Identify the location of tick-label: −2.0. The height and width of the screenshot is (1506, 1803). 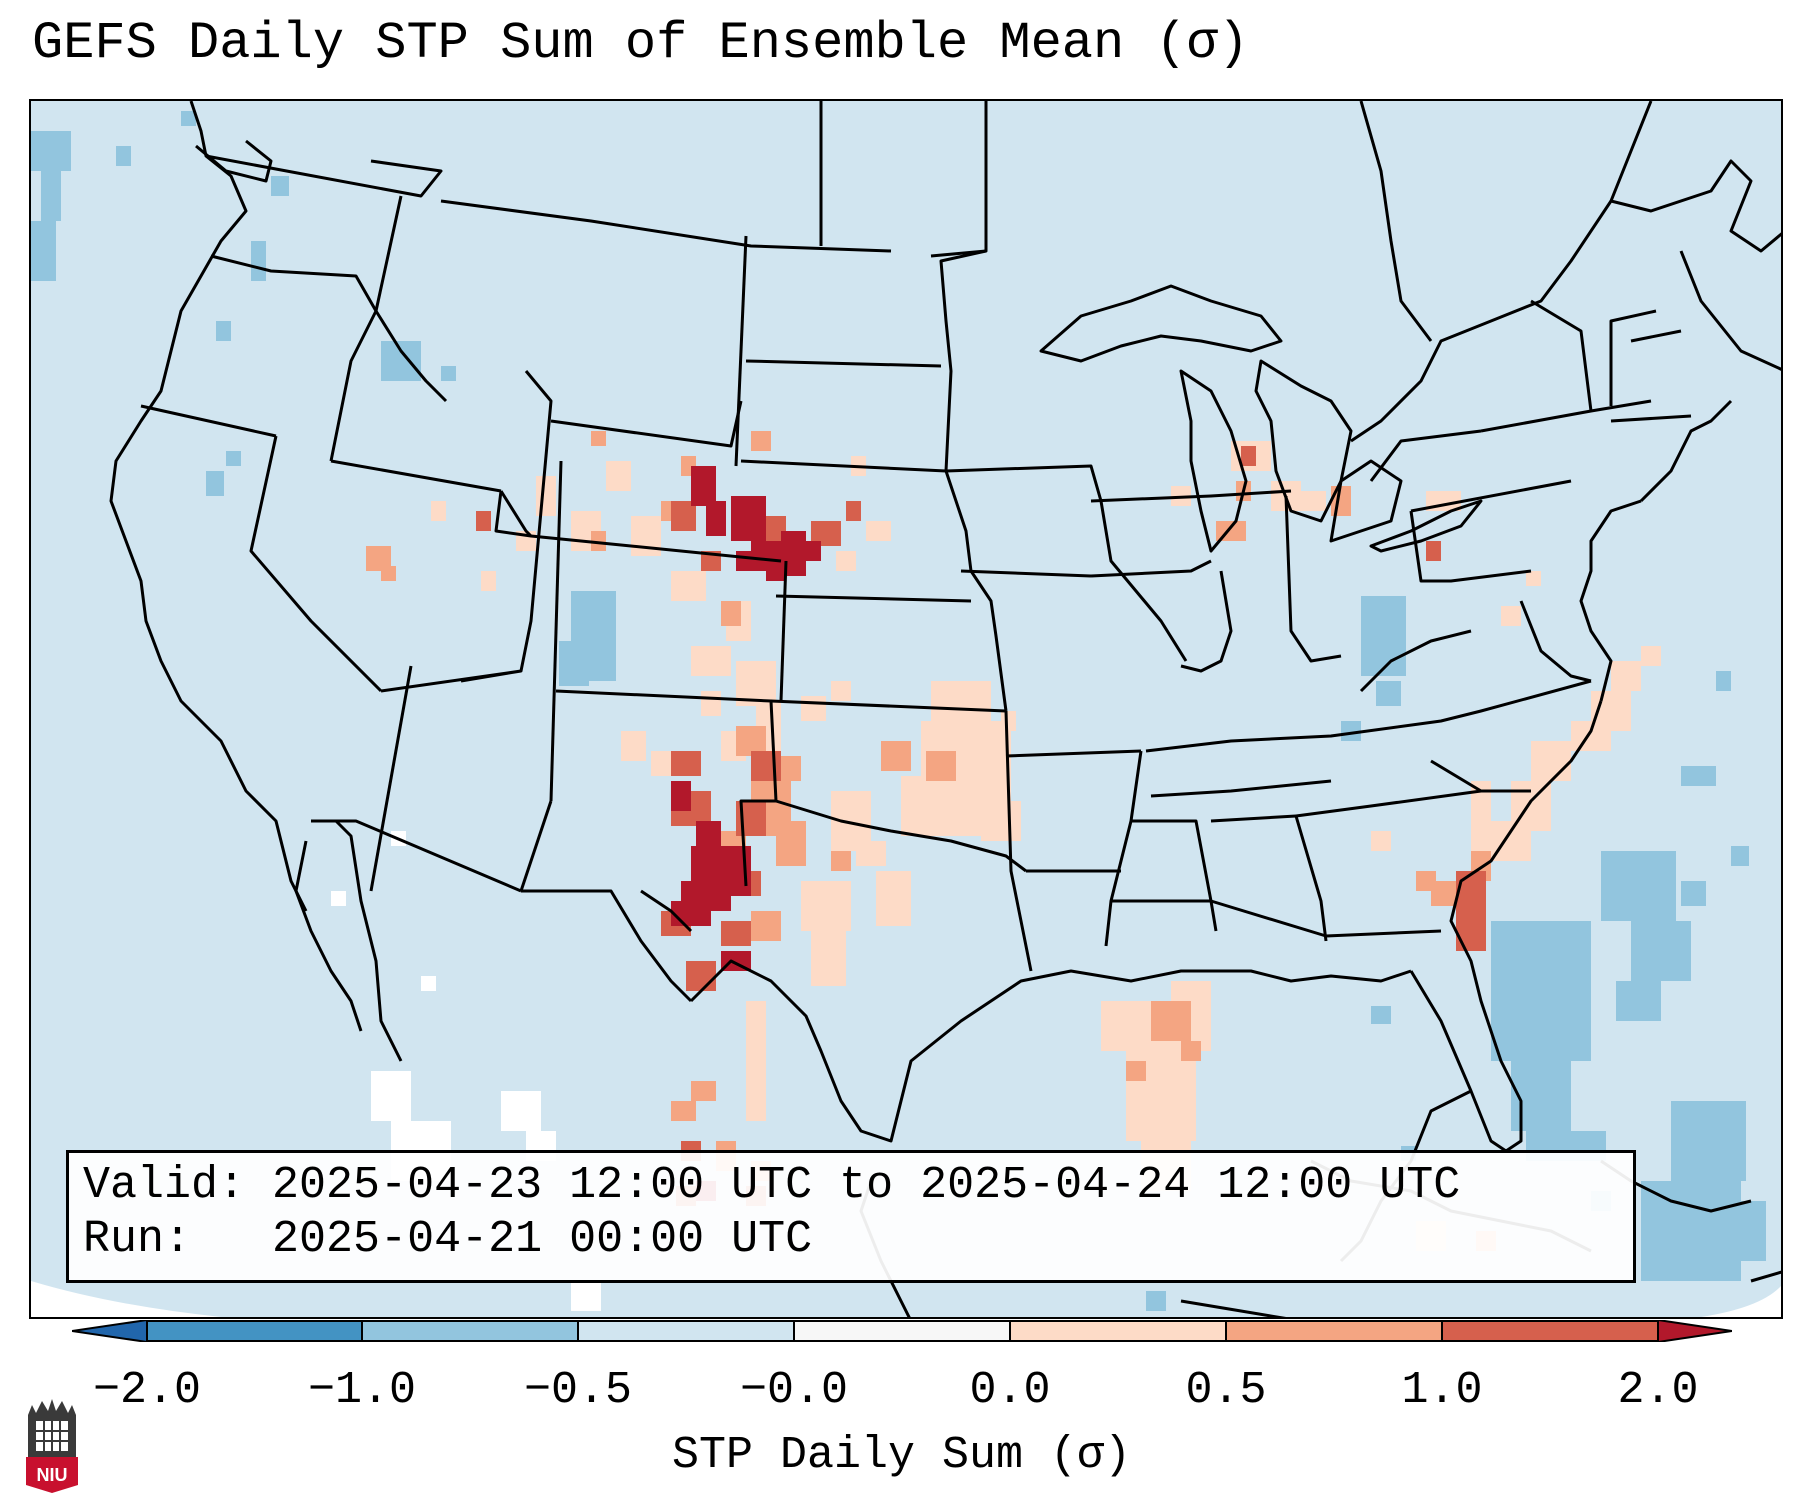
(147, 1390).